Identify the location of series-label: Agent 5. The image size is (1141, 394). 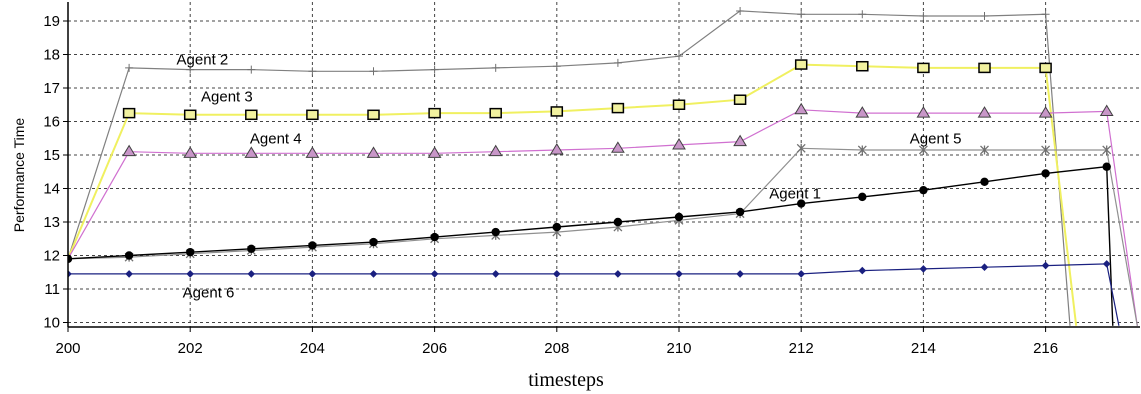
(936, 138).